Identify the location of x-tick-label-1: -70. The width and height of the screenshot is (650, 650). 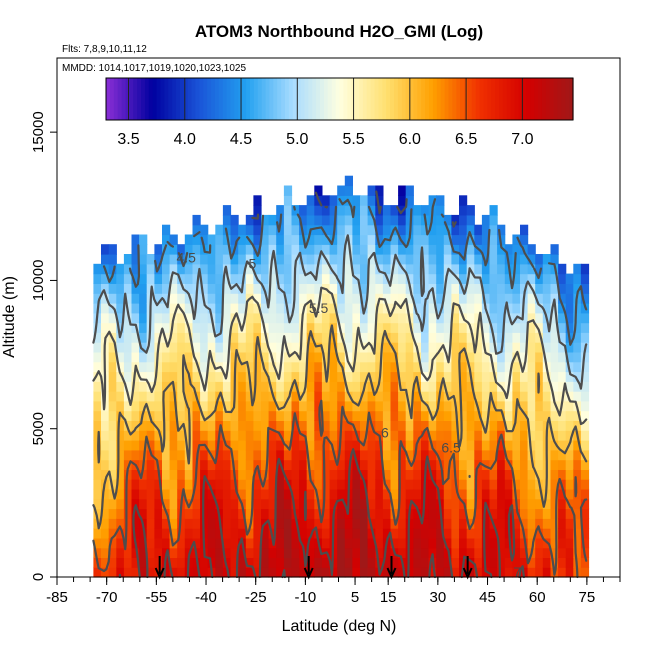
(107, 597).